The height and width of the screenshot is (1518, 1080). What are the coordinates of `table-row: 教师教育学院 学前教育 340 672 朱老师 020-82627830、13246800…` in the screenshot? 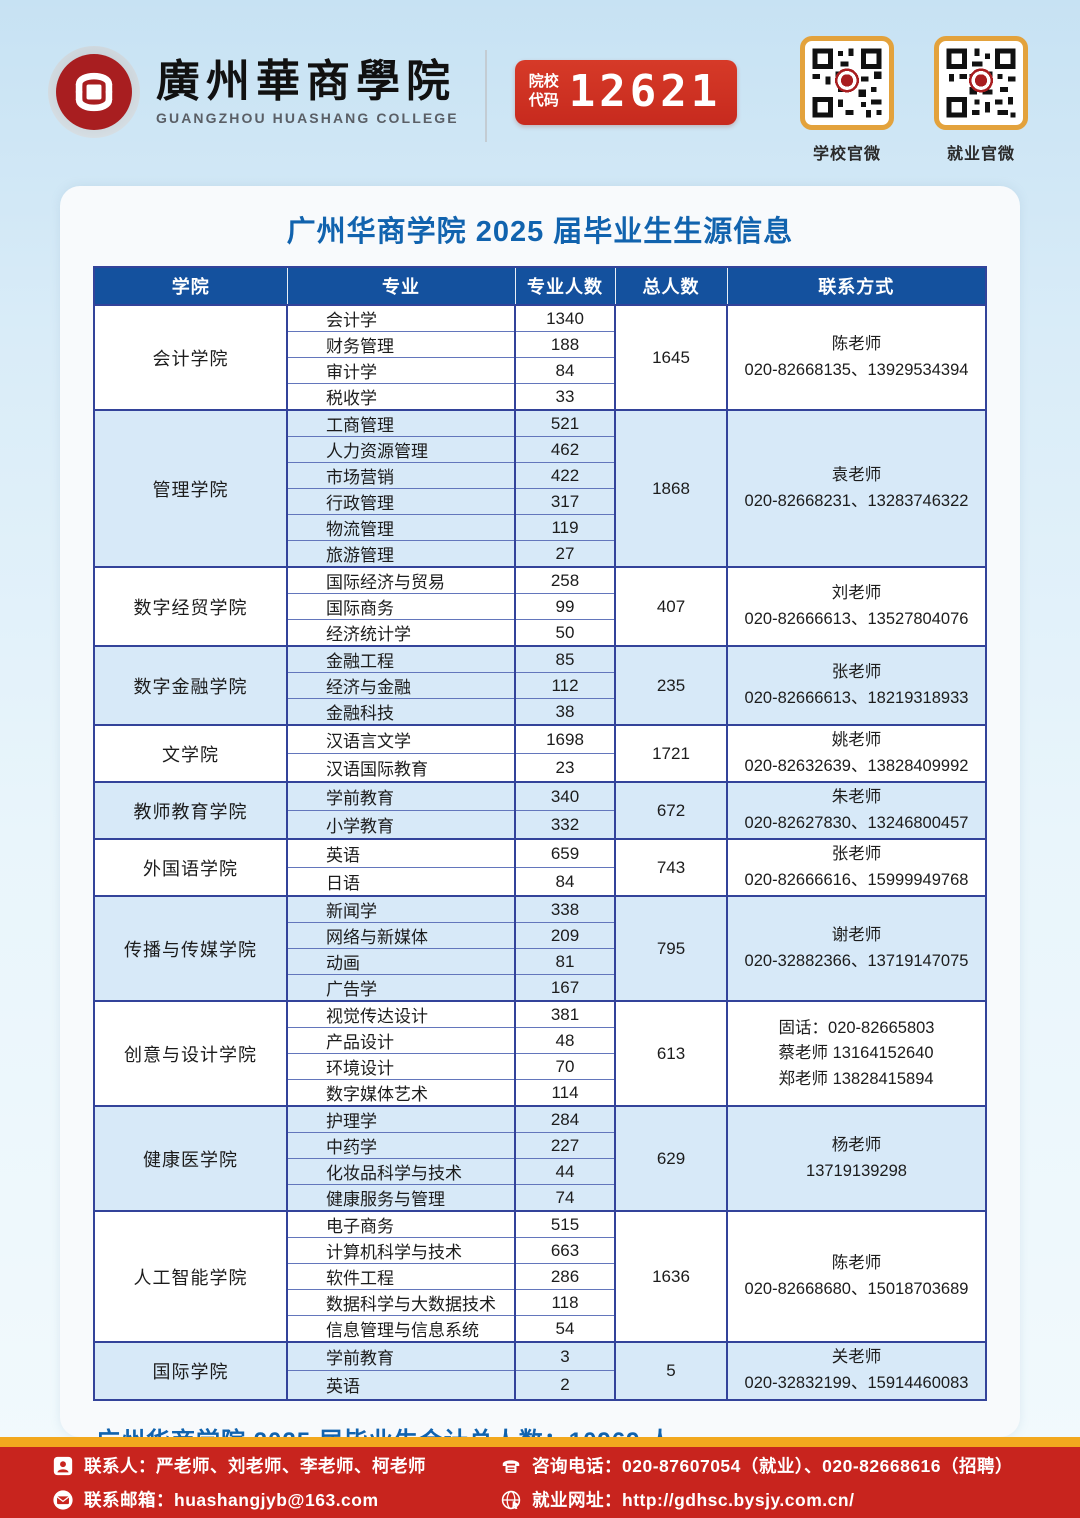 It's located at (540, 810).